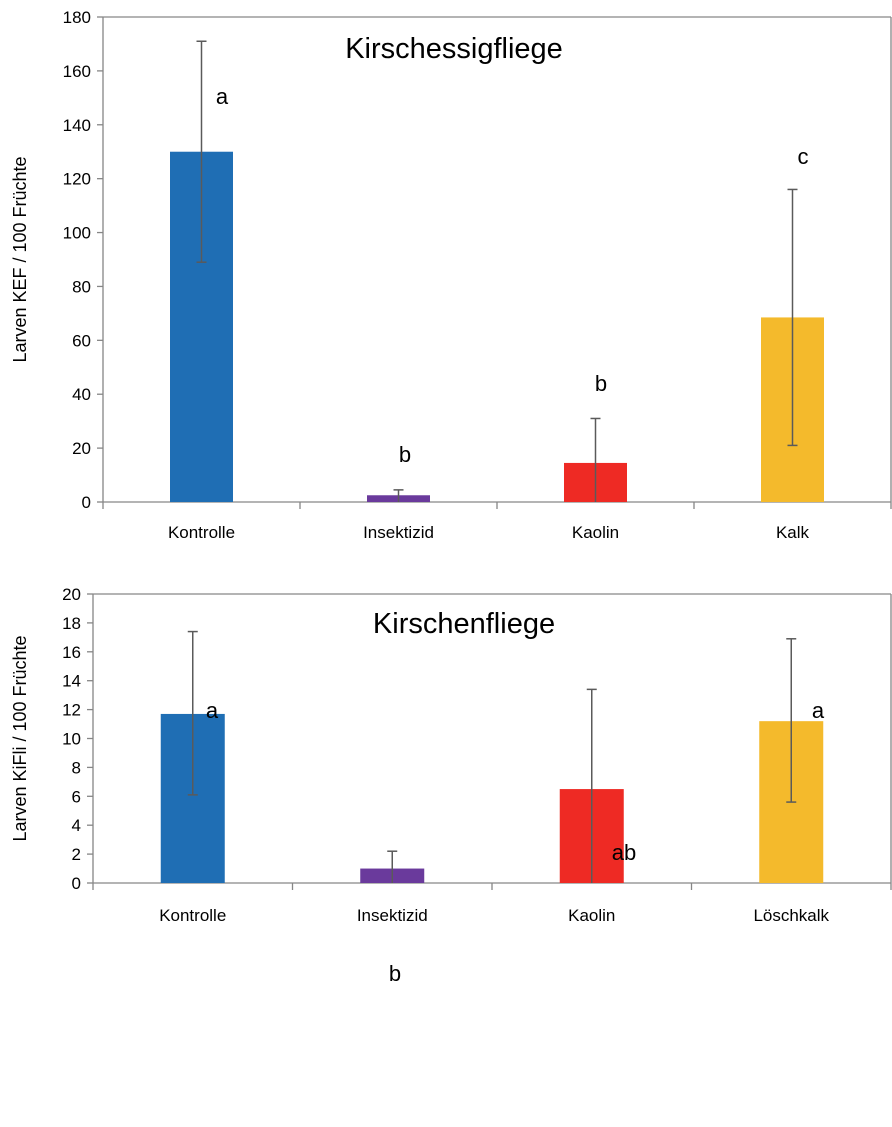 The width and height of the screenshot is (892, 1127). I want to click on y-tick-label: 18, so click(71, 623).